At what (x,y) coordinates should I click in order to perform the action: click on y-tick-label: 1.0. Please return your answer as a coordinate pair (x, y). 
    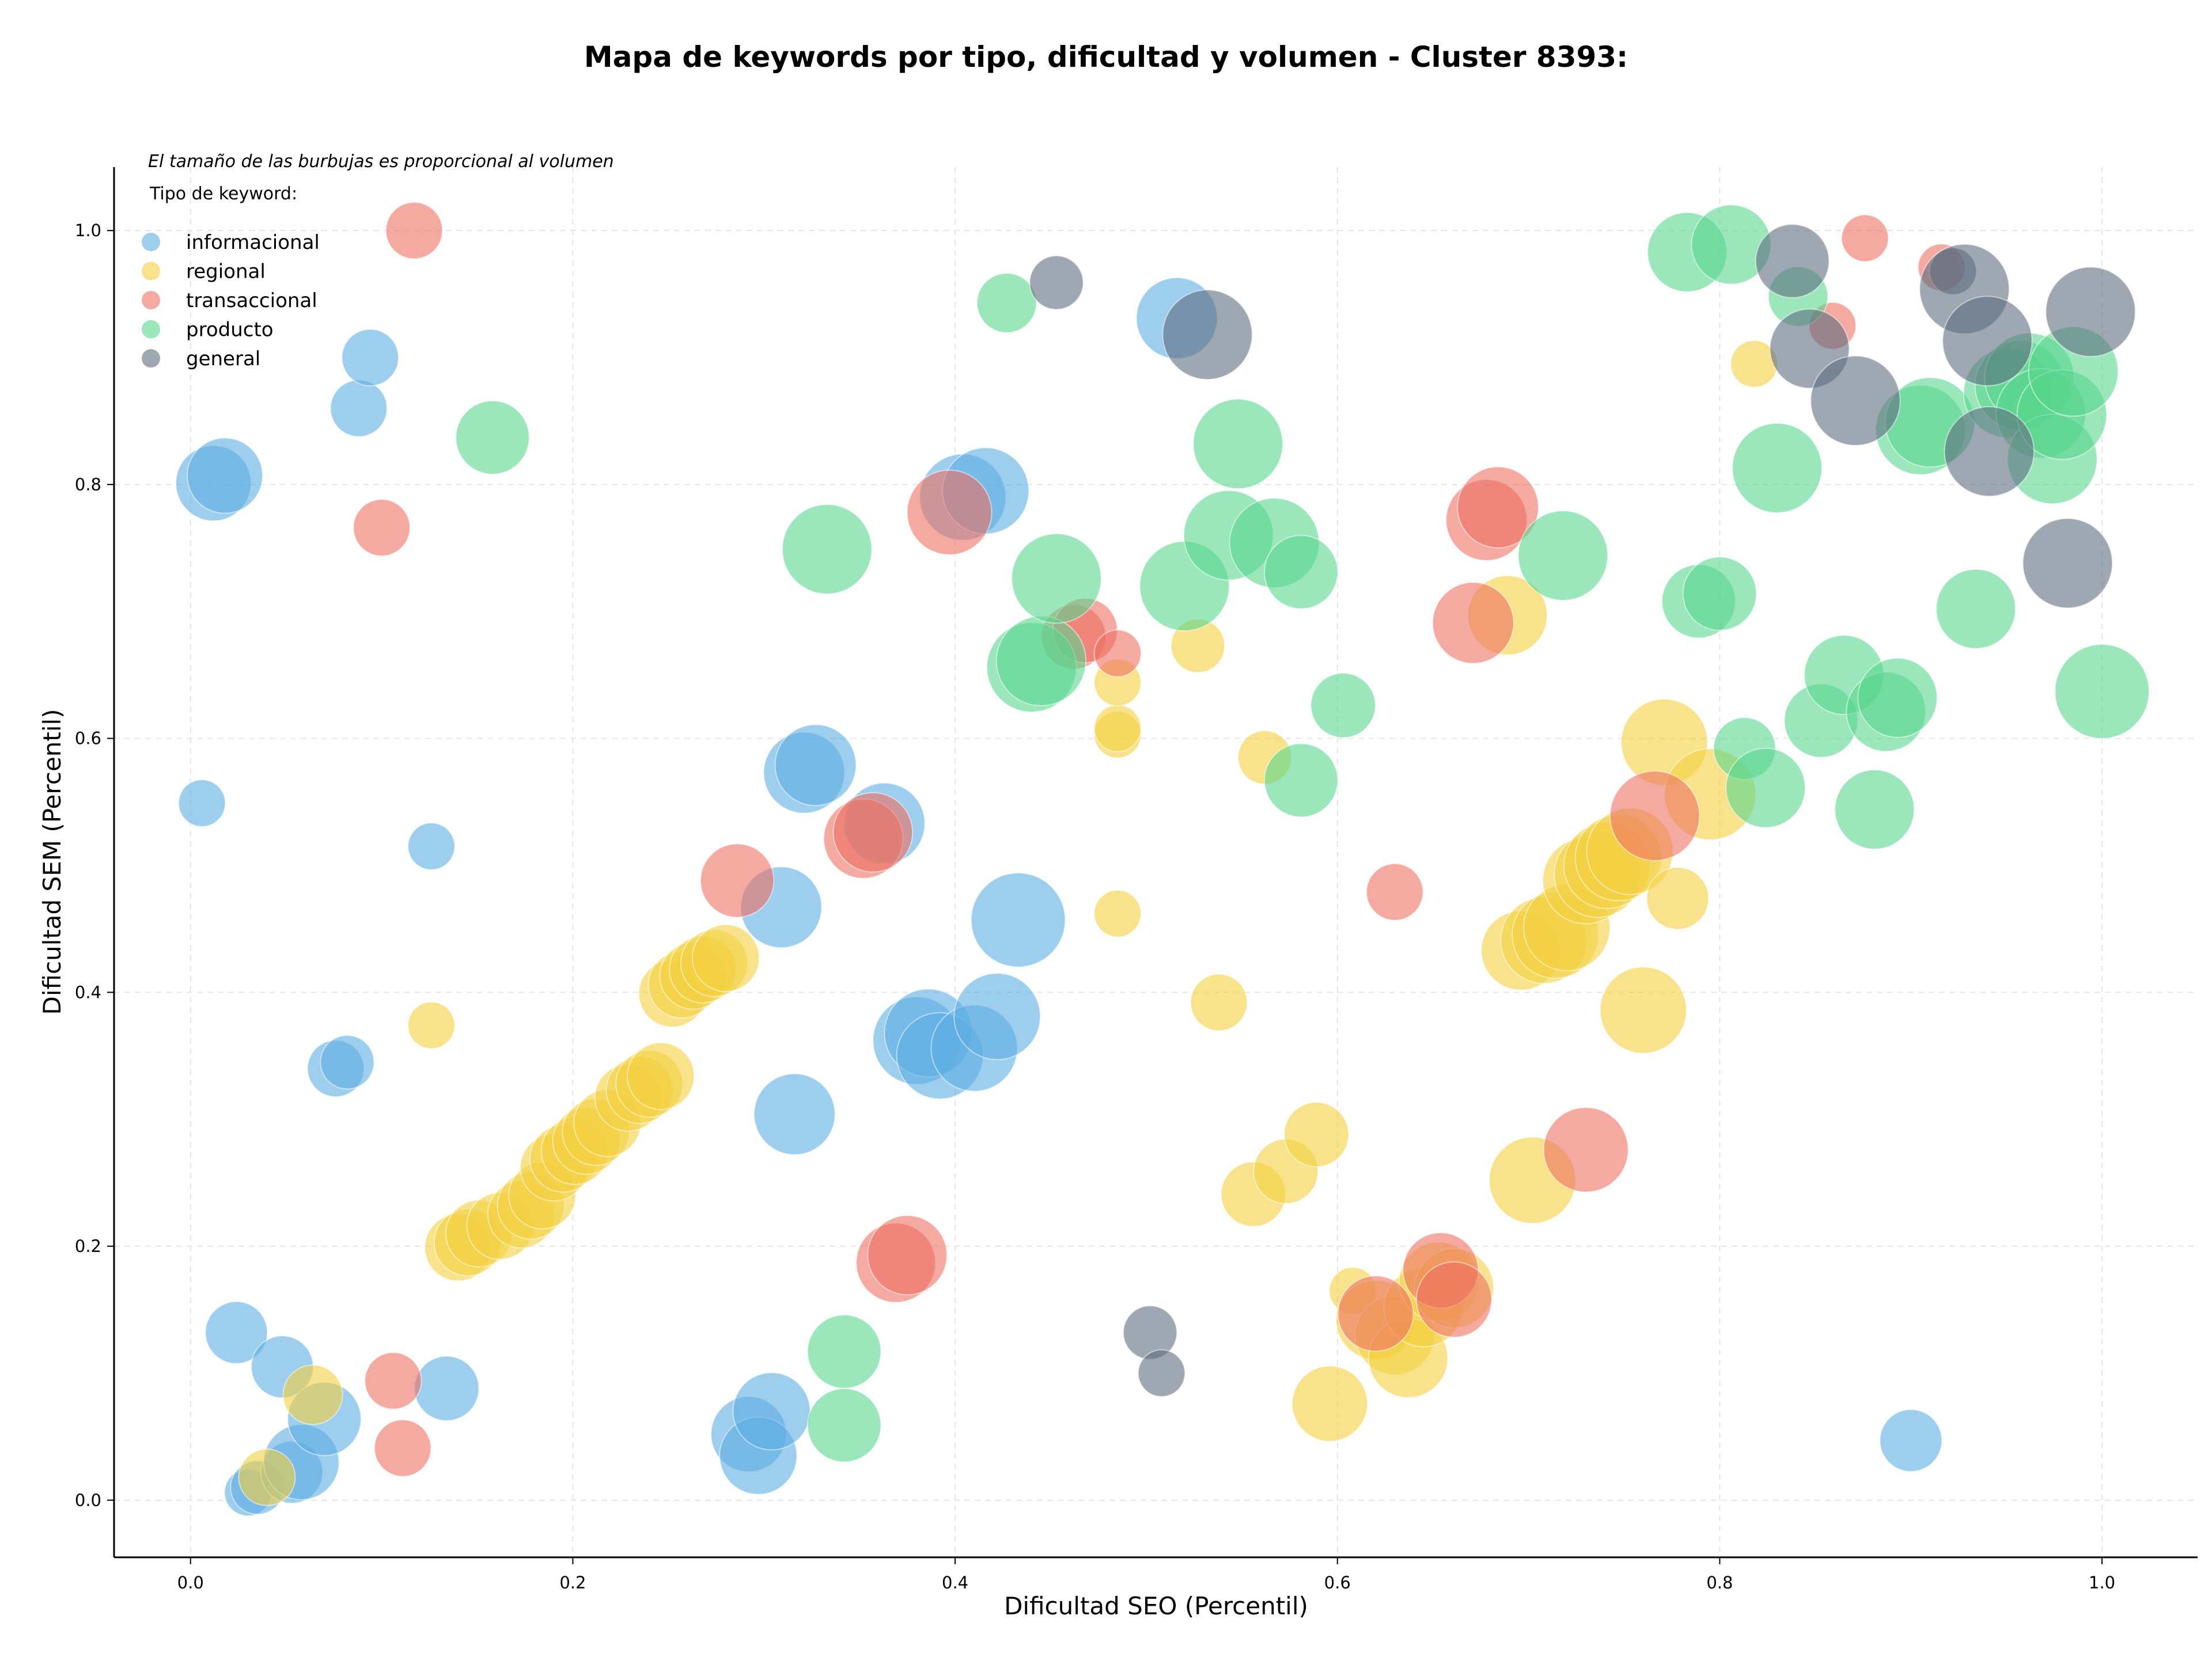
    Looking at the image, I should click on (88, 230).